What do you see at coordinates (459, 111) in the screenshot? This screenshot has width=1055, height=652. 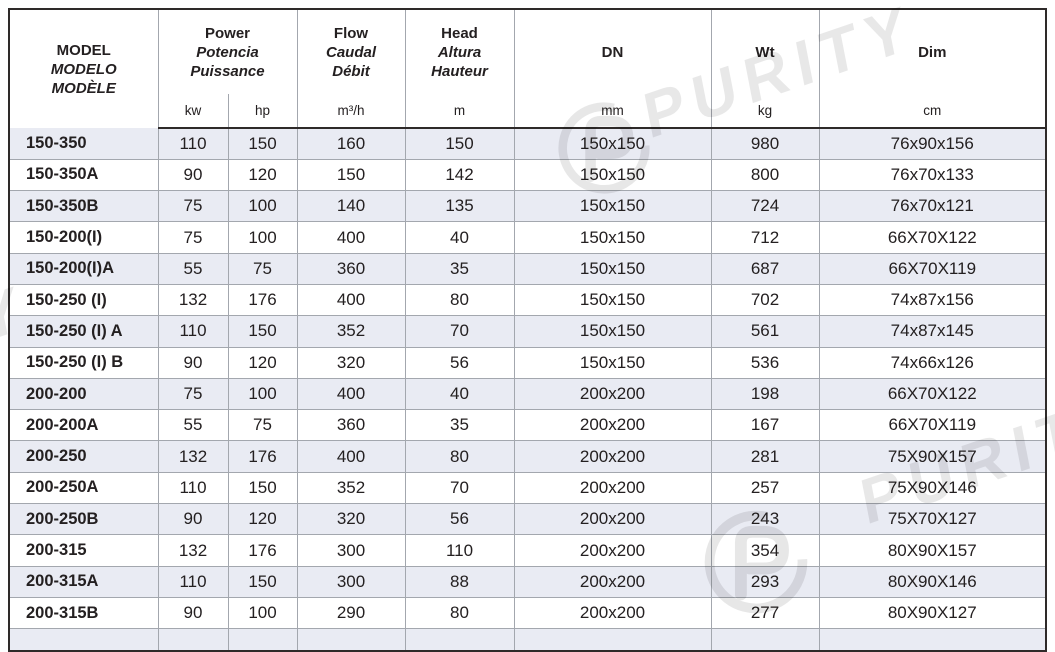 I see `unit-head: m` at bounding box center [459, 111].